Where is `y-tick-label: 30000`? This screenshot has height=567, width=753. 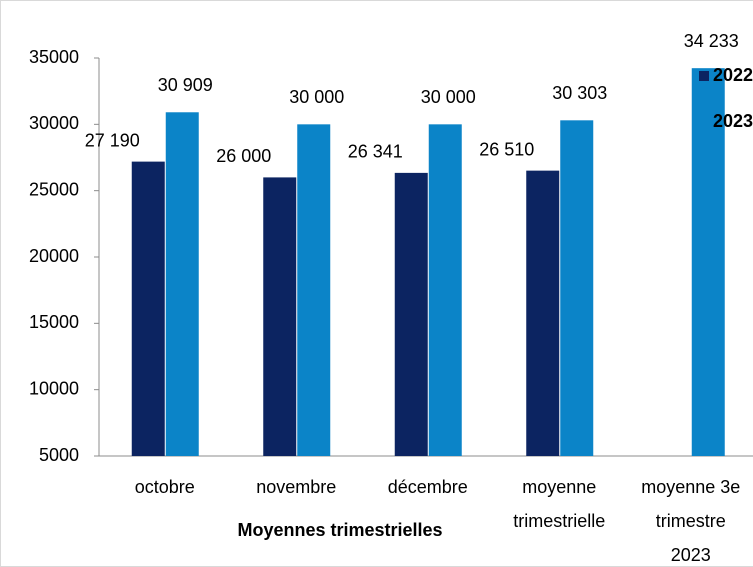
y-tick-label: 30000 is located at coordinates (54, 123).